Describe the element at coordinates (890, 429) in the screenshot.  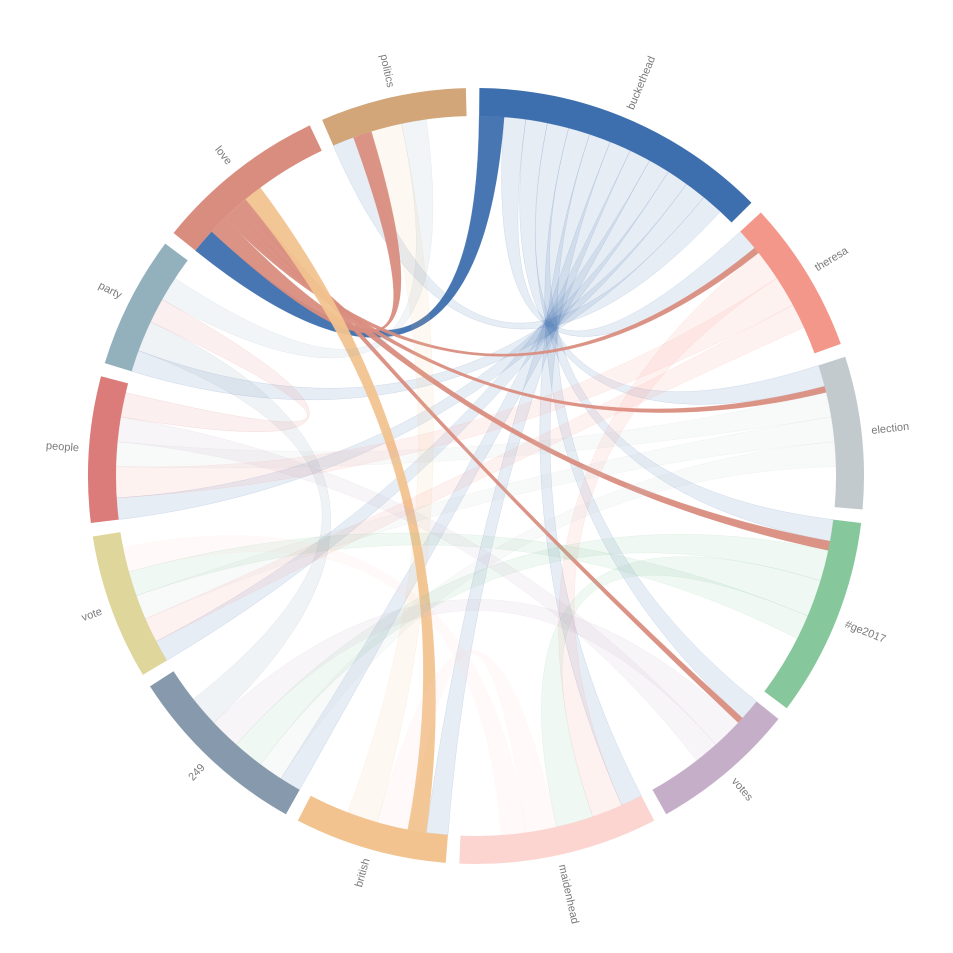
I see `group-label: election` at that location.